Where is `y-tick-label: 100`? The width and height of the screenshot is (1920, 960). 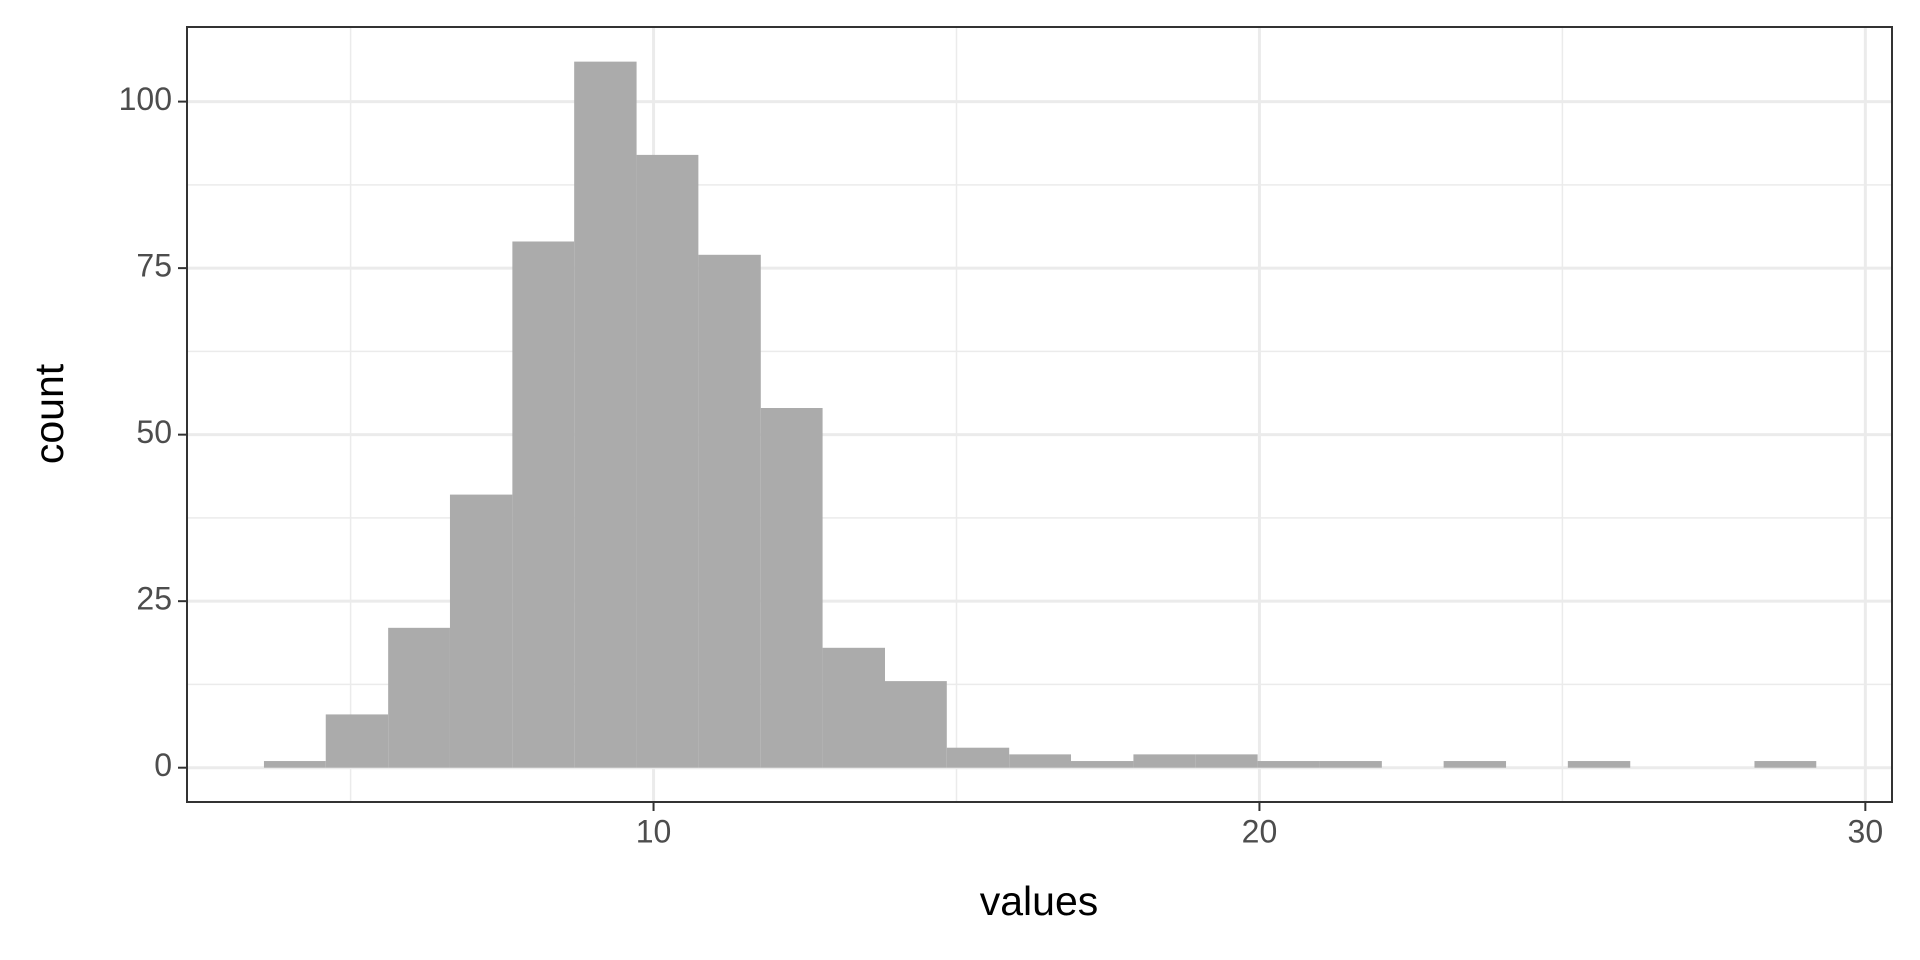
y-tick-label: 100 is located at coordinates (145, 99).